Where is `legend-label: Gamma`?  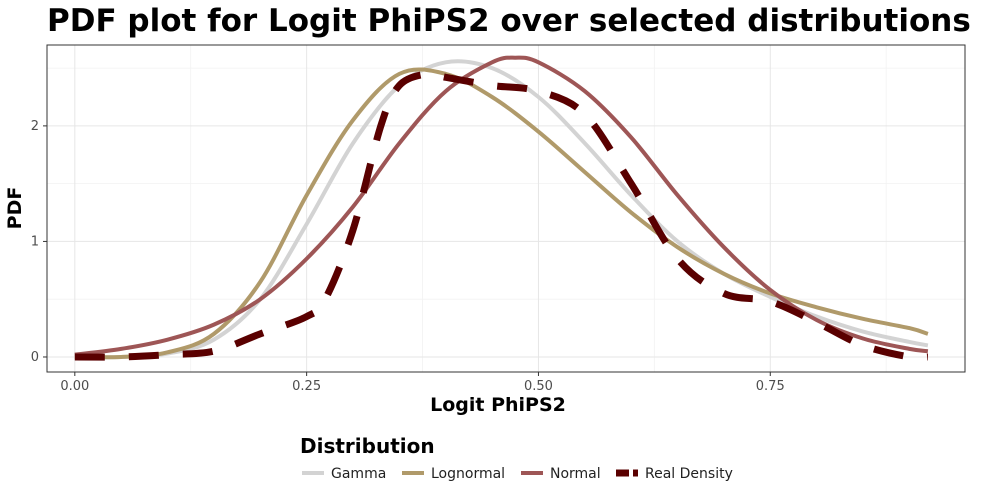 legend-label: Gamma is located at coordinates (358, 474).